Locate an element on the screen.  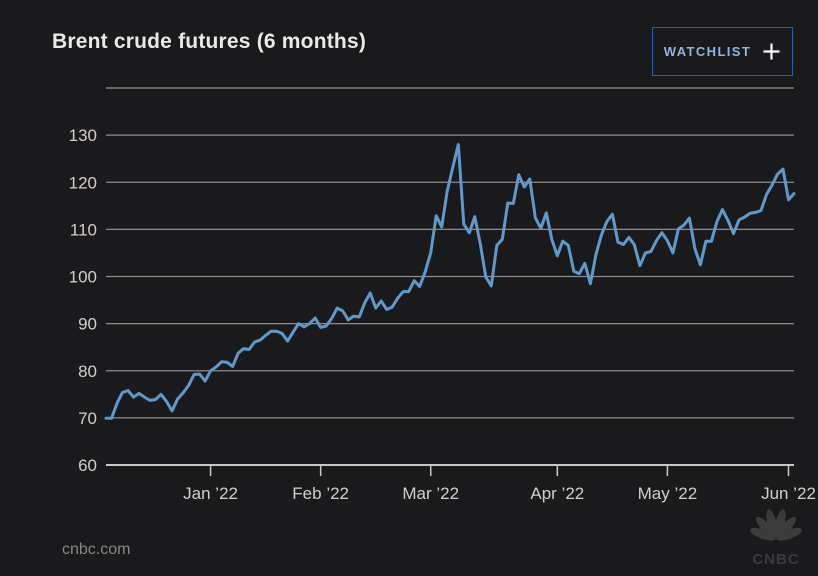
y-axis-label: 60 is located at coordinates (87, 465).